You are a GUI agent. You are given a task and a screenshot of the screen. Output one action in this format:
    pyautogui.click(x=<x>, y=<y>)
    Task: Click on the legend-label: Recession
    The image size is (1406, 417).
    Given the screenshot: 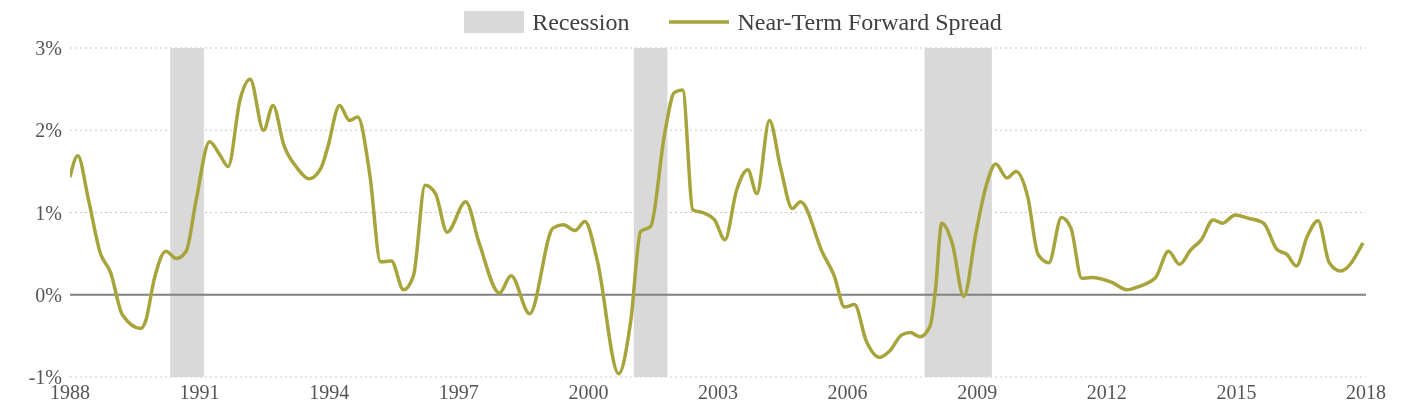 What is the action you would take?
    pyautogui.click(x=581, y=22)
    